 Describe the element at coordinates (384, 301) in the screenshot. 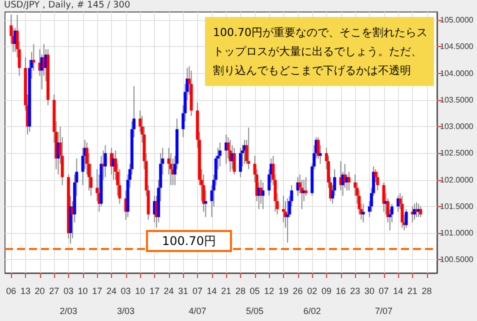

I see `x-tick-label: 07 7/07` at that location.